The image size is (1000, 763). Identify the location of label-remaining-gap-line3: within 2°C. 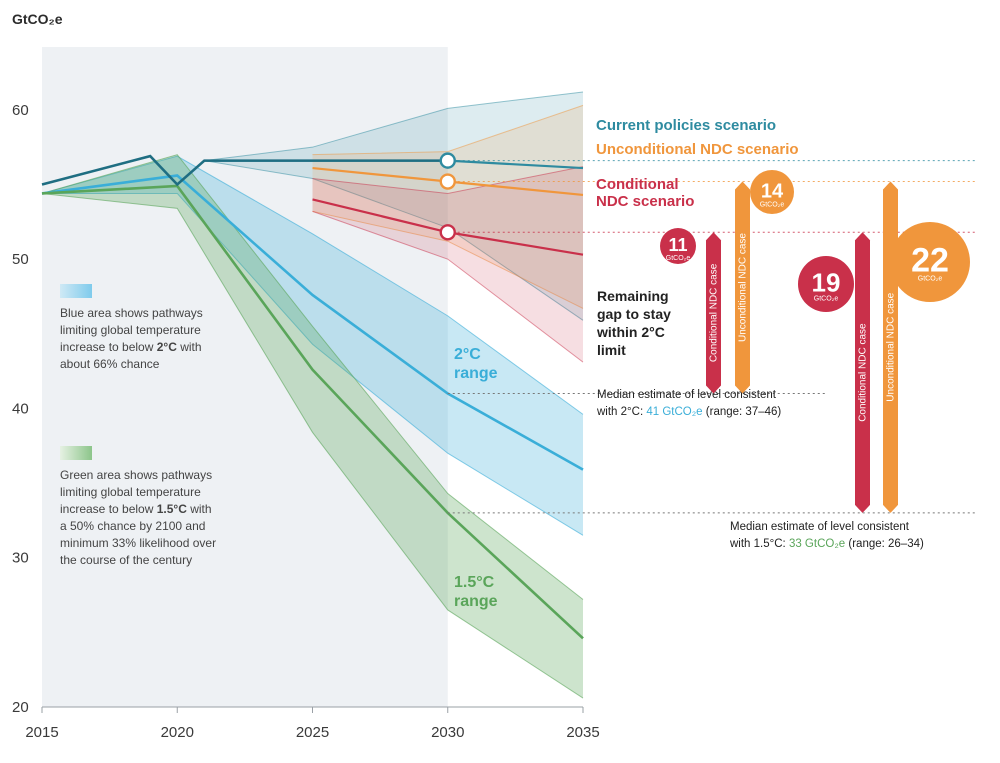
(630, 332).